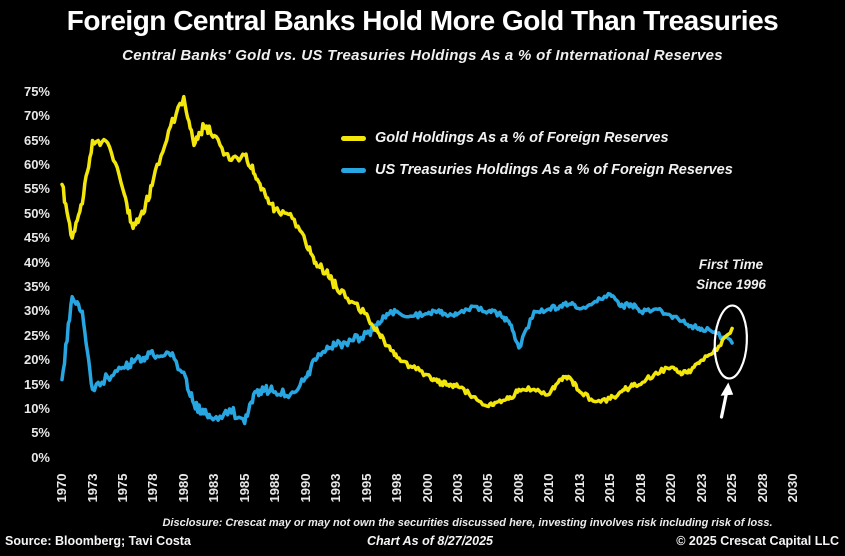 Image resolution: width=845 pixels, height=556 pixels. Describe the element at coordinates (36, 116) in the screenshot. I see `y-tick-label: 70%` at that location.